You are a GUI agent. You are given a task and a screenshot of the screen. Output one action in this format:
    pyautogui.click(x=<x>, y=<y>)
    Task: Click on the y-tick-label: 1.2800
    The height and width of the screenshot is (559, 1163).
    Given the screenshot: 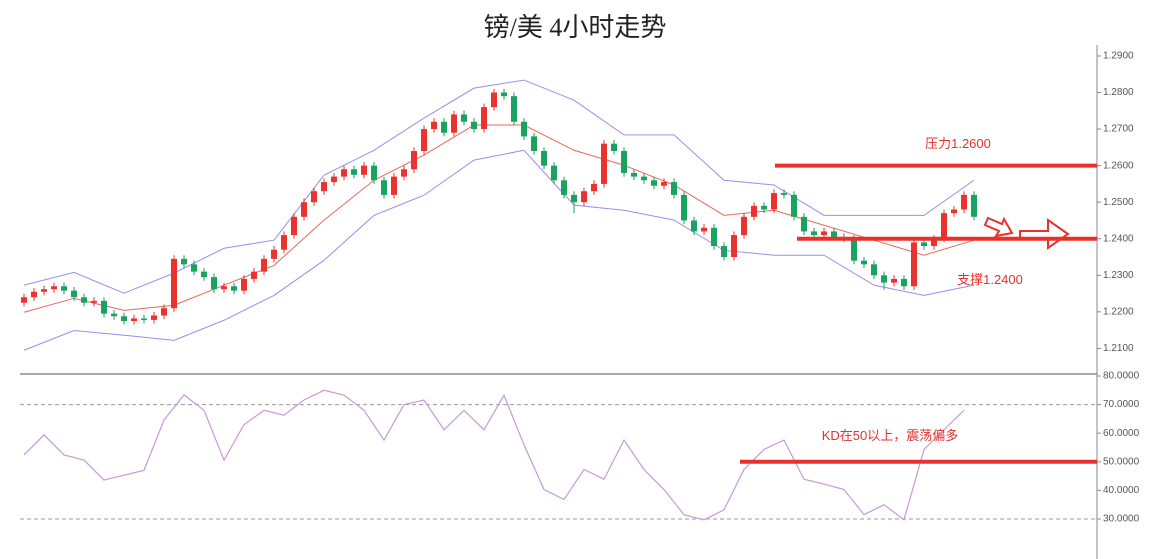 What is the action you would take?
    pyautogui.click(x=1118, y=92)
    